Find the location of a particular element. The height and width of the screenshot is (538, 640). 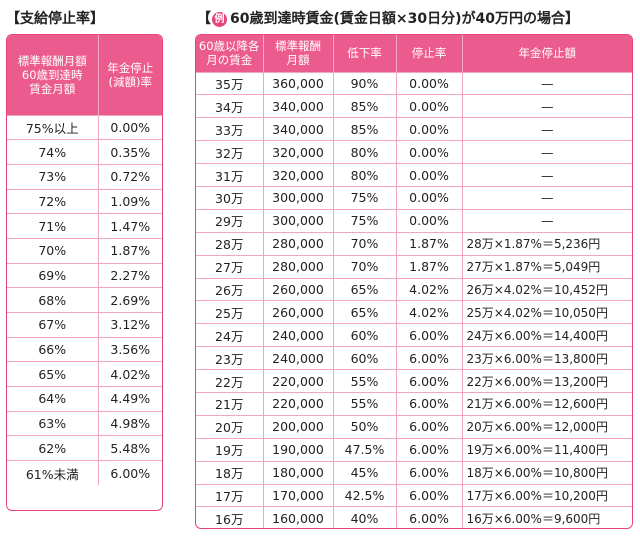

wage-ratio-cell: 61%未満 is located at coordinates (53, 473).